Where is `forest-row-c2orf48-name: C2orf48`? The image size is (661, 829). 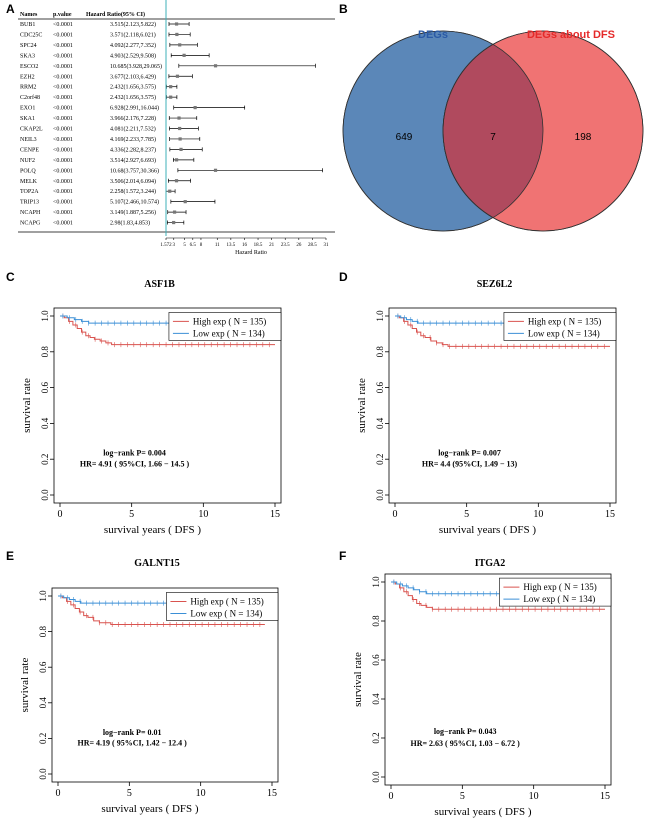
forest-row-c2orf48-name: C2orf48 is located at coordinates (30, 97).